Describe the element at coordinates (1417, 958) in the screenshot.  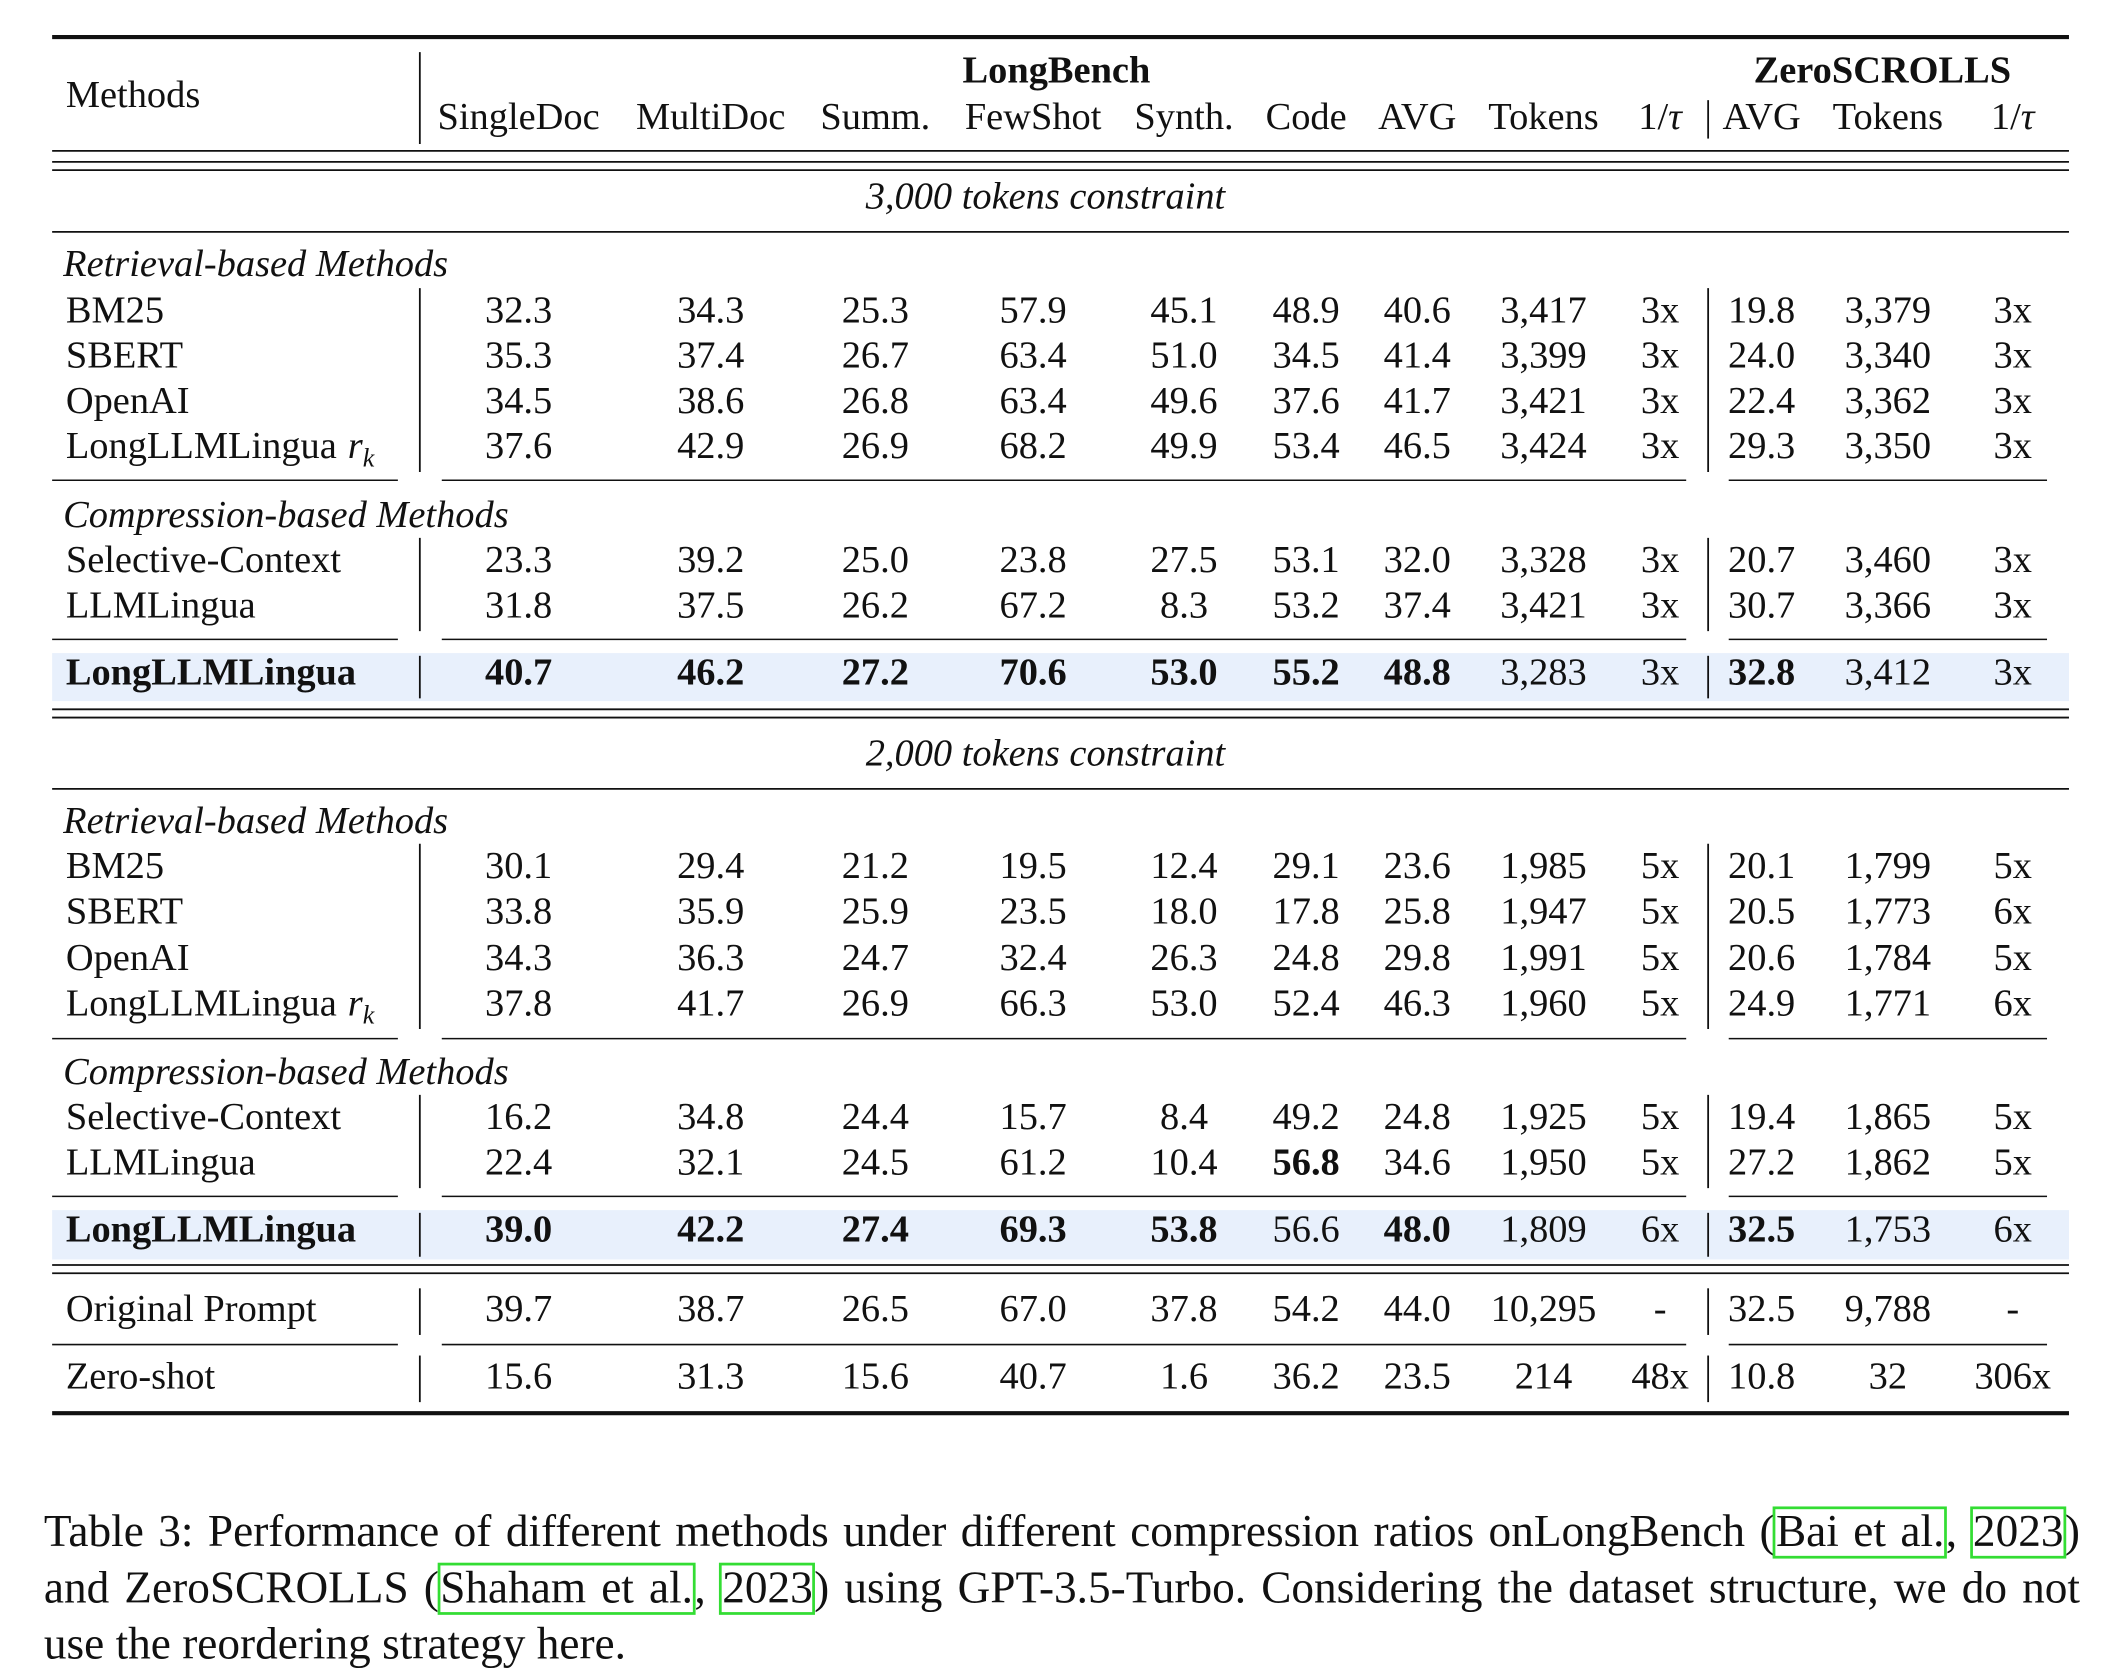
I see `table-cell: 29.8` at that location.